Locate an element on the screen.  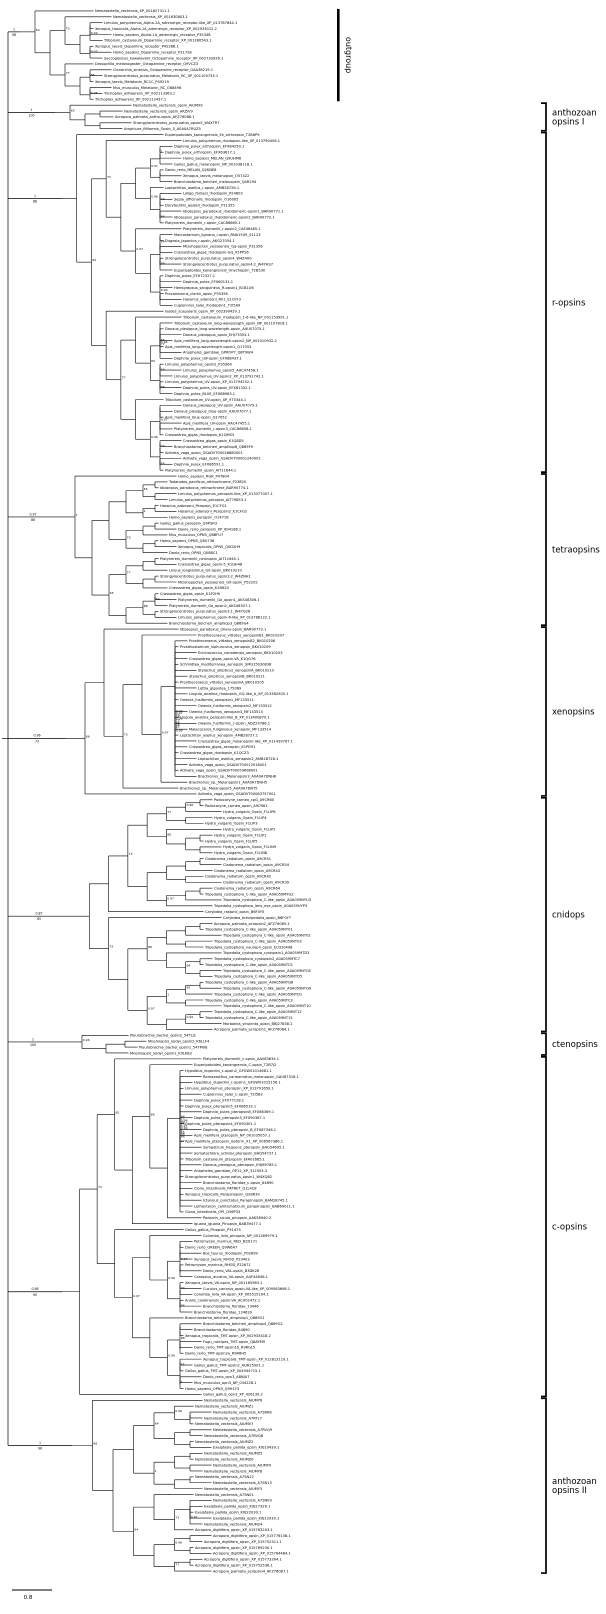
tip-label: Owenia_fusiformis_xenopsin2_MF133512 is located at coordinates (235, 706).